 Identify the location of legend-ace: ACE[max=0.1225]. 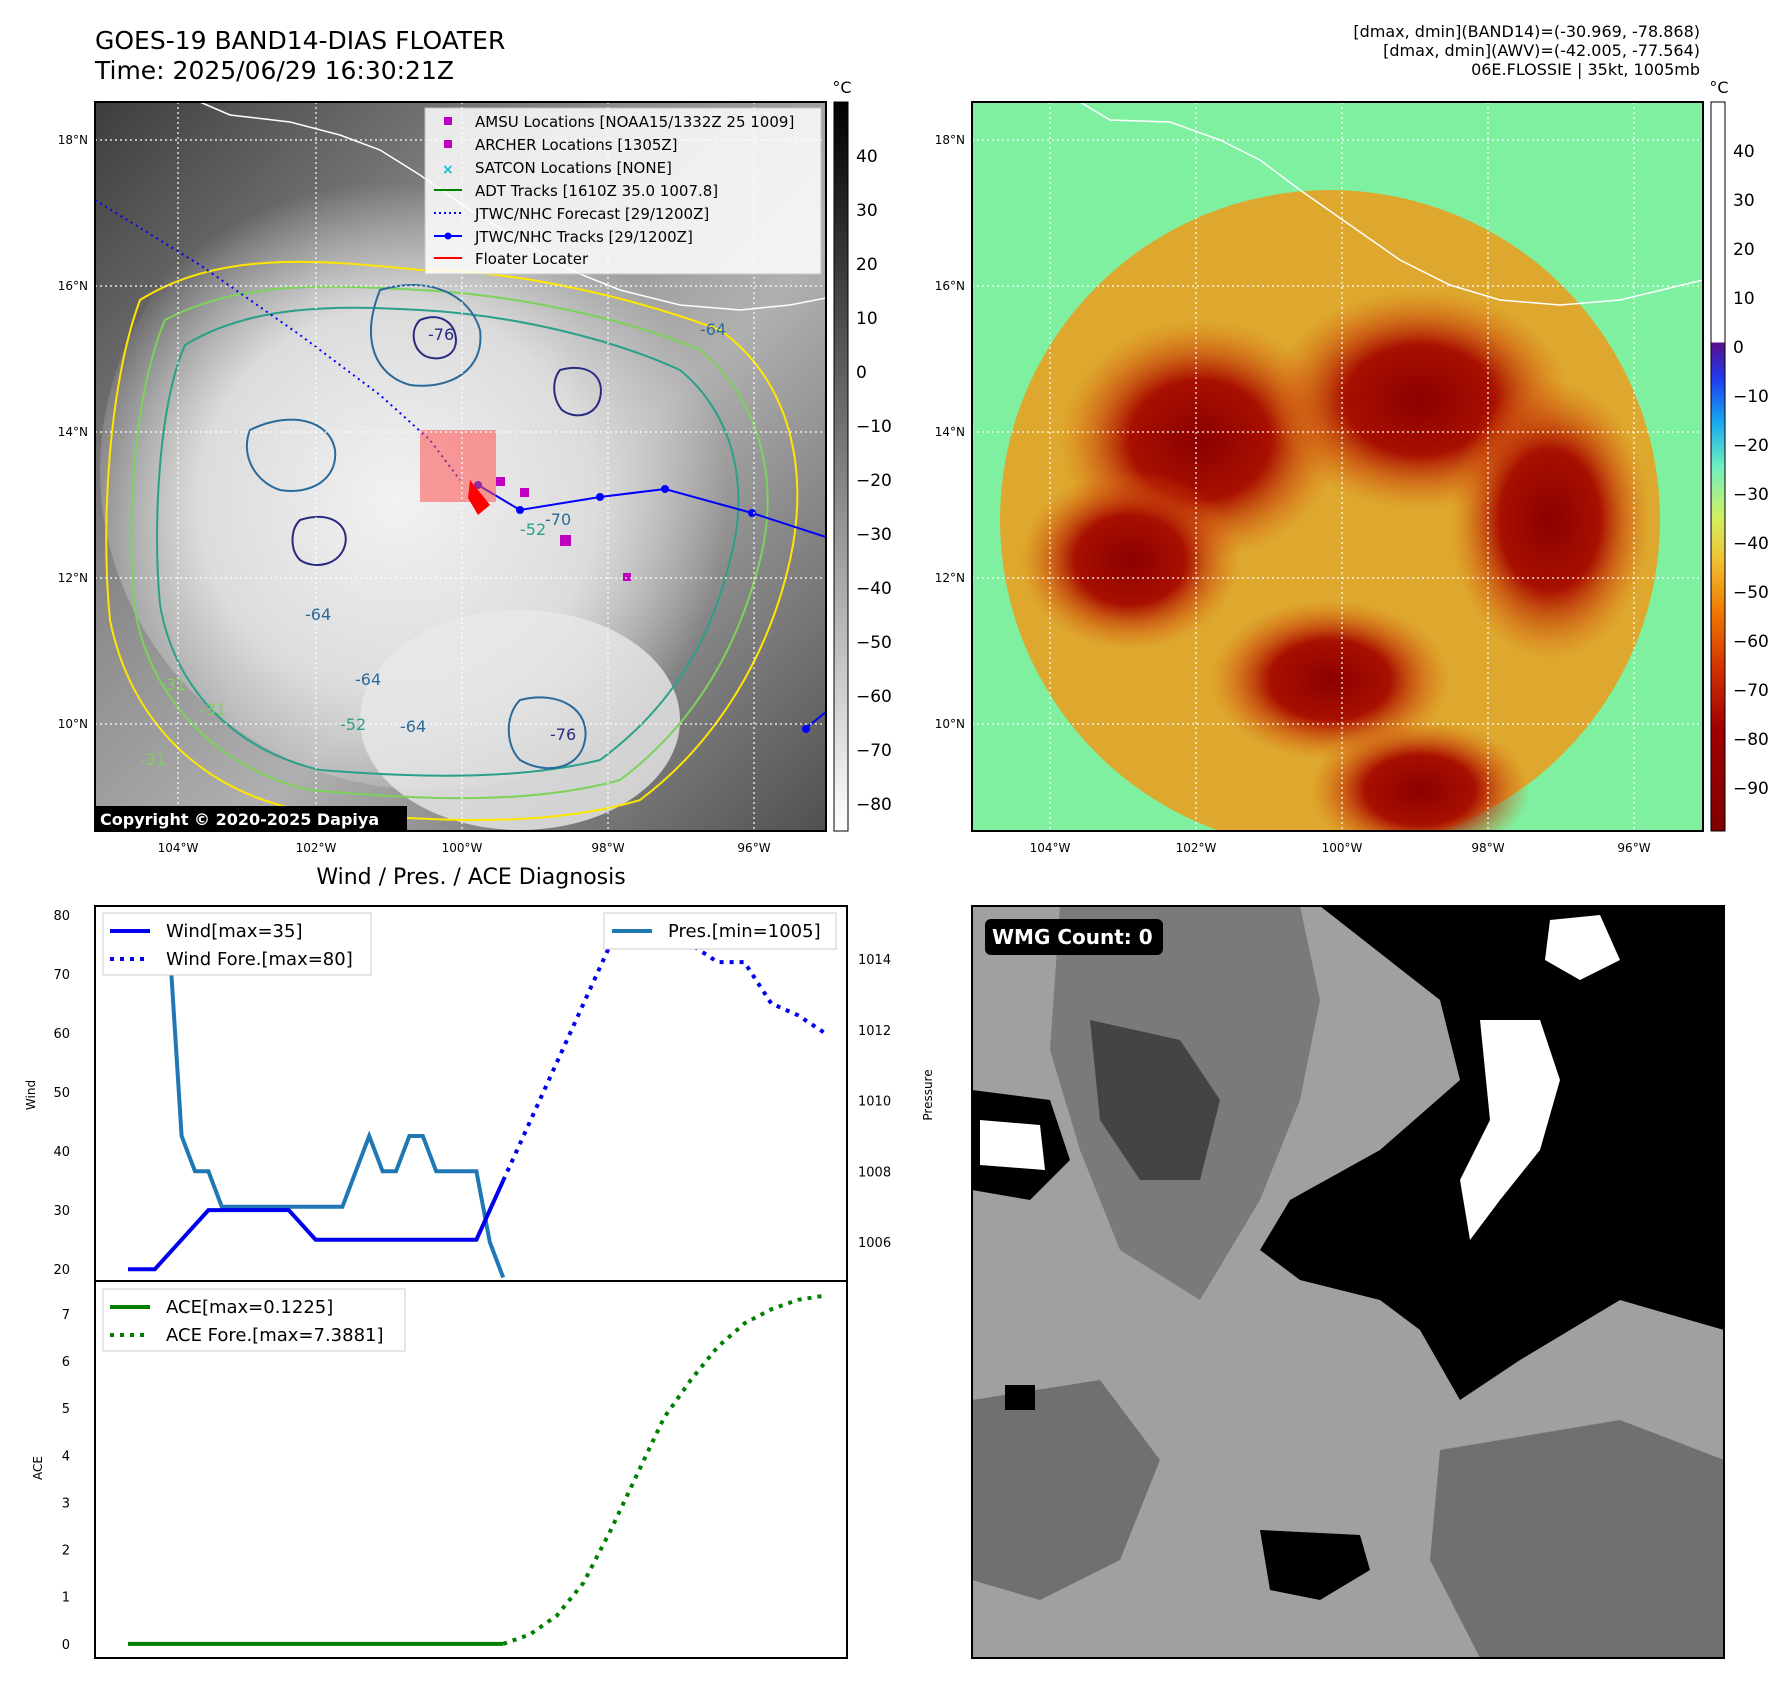
(249, 1307).